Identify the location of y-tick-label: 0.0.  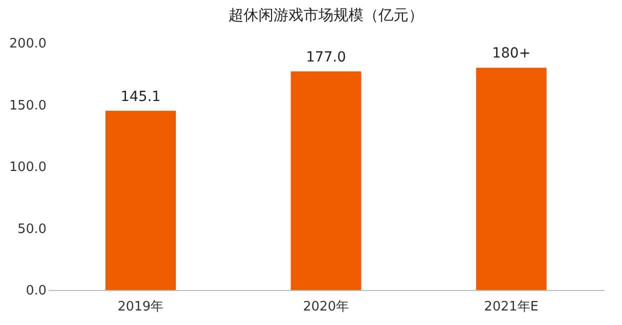
(36, 291).